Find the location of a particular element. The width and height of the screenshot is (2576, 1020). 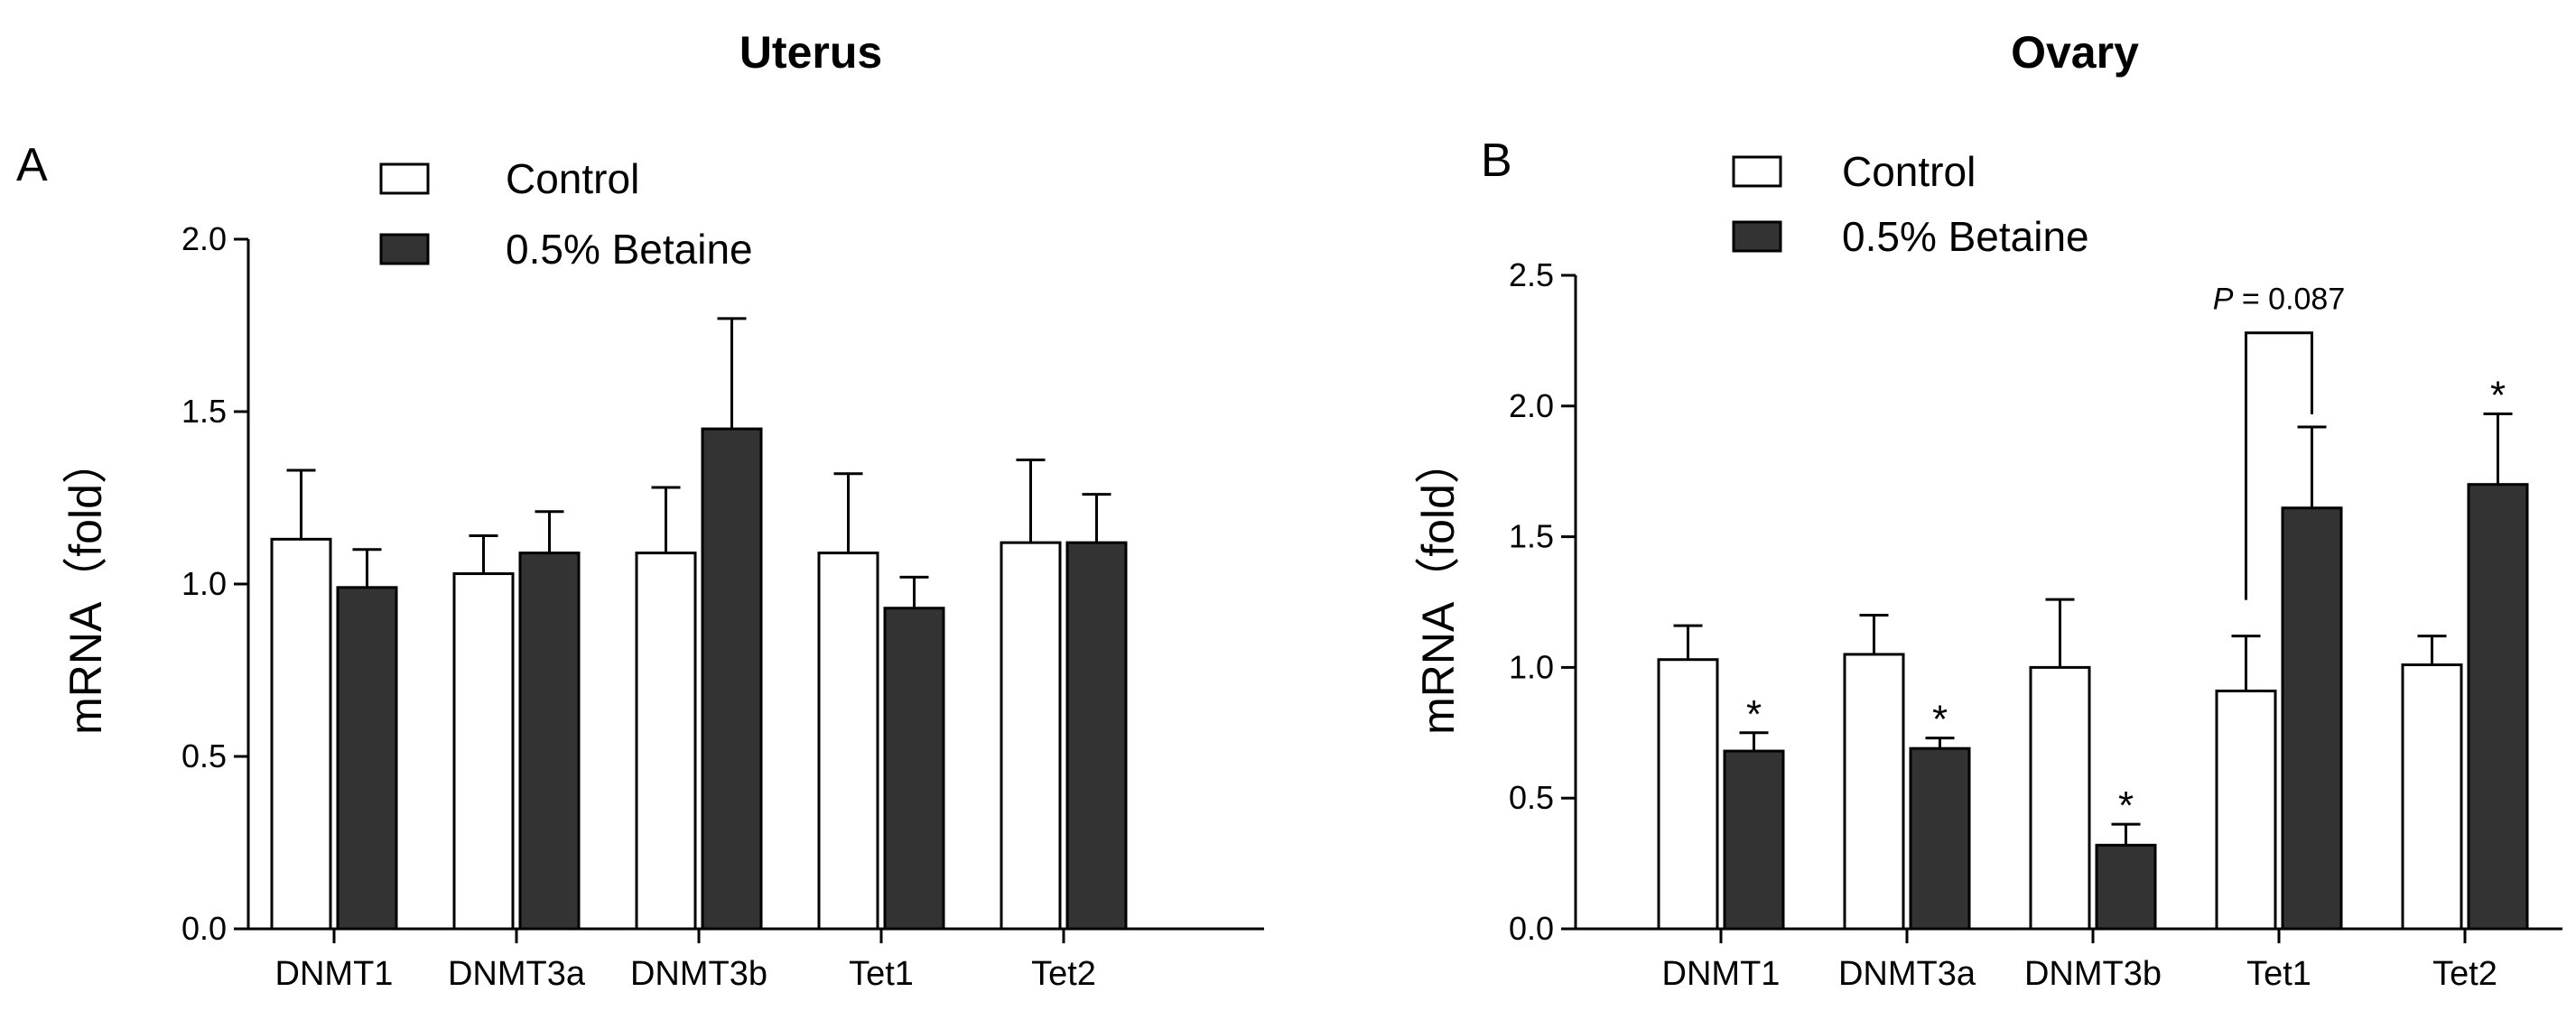

p-value-text: = 0.087 is located at coordinates (2289, 300).